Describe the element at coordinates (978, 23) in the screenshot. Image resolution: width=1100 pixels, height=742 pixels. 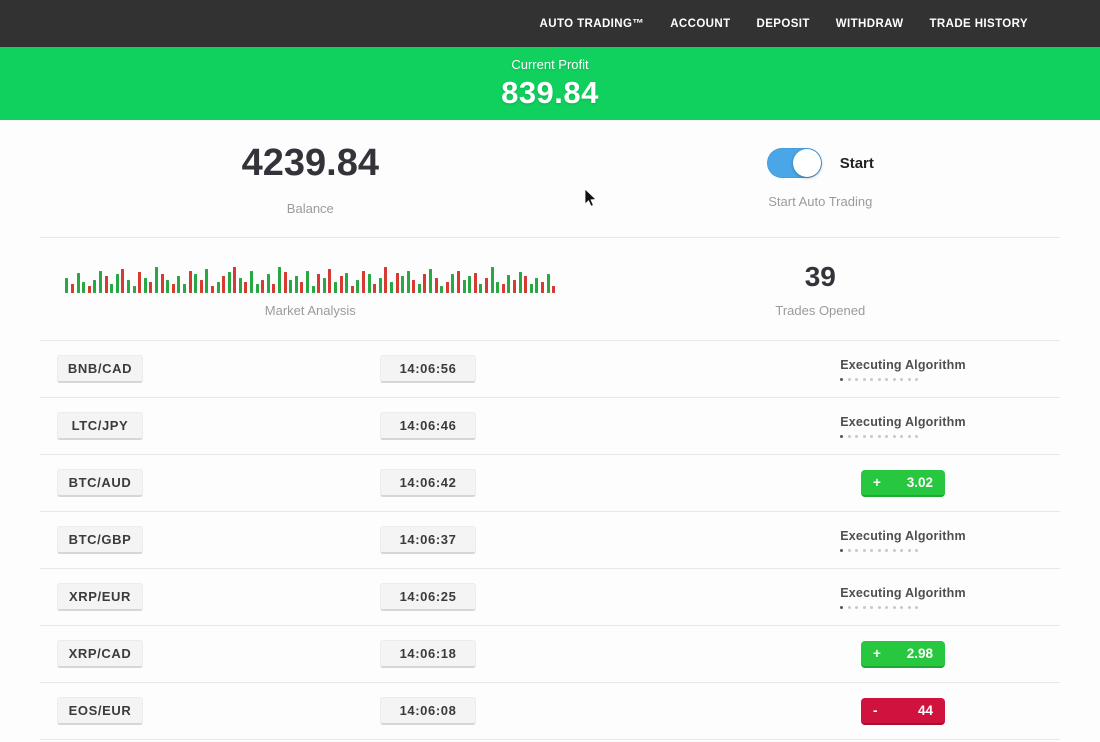
I see `nav-menu-item: TRADE HISTORY` at that location.